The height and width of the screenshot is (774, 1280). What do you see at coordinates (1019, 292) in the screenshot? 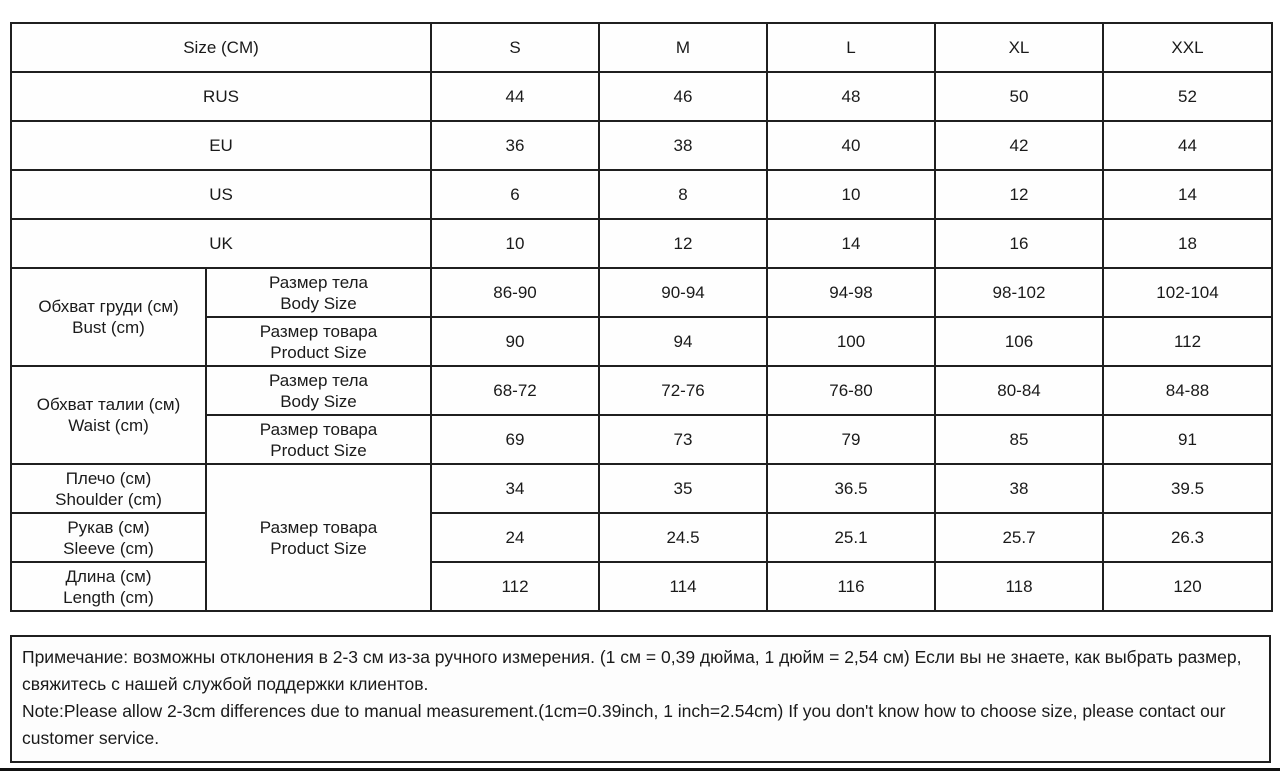
I see `table-cell: 98-102` at bounding box center [1019, 292].